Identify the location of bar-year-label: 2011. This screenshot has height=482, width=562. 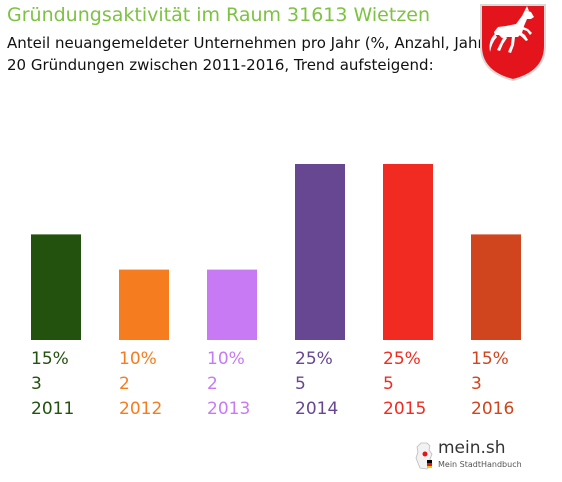
(52, 409).